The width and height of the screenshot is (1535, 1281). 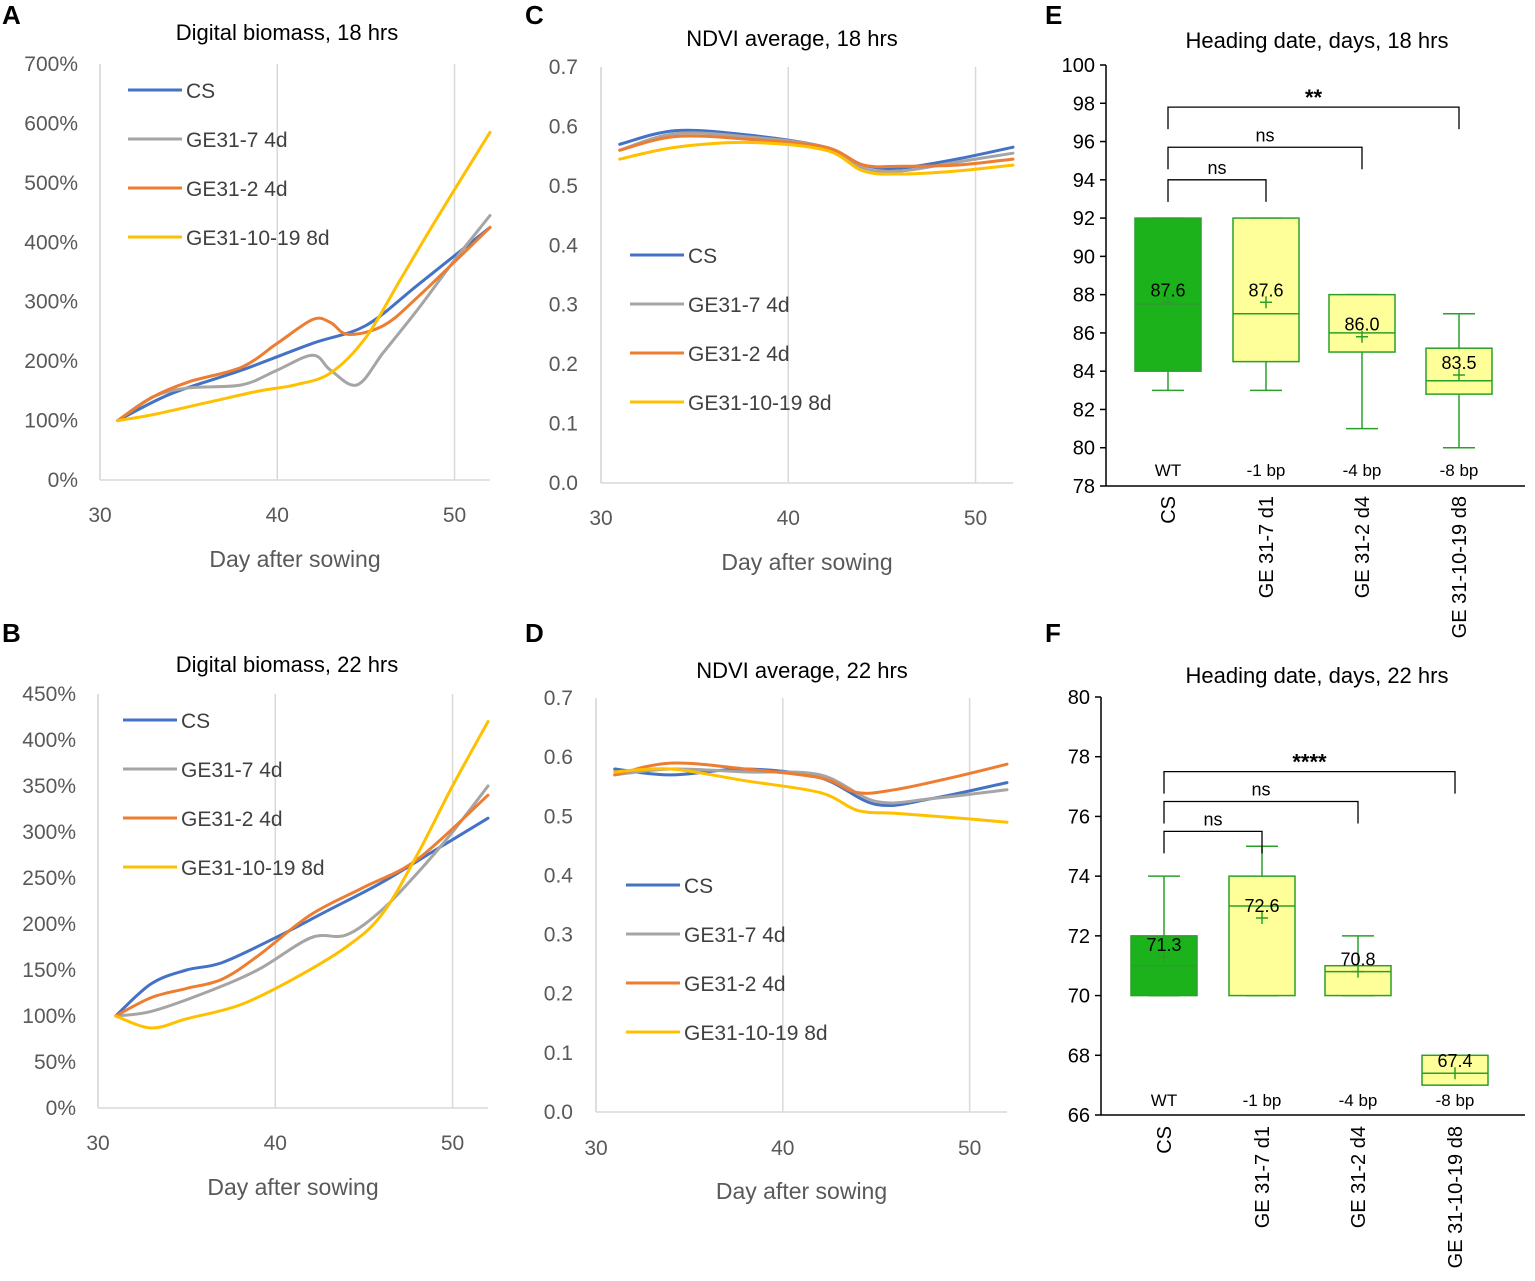 I want to click on y-tick-label: 70, so click(x=1079, y=997).